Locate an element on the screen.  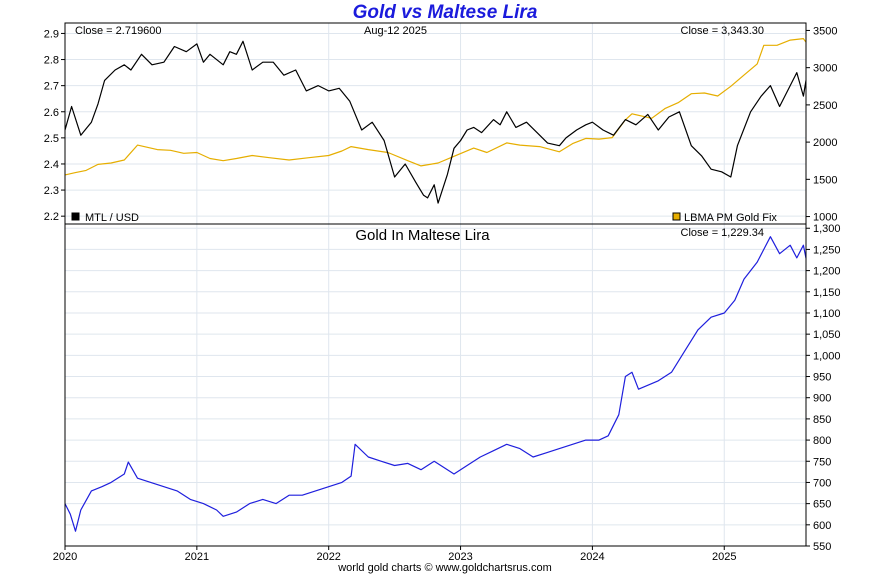
legend-label-mtl-usd: MTL / USD is located at coordinates (112, 218).